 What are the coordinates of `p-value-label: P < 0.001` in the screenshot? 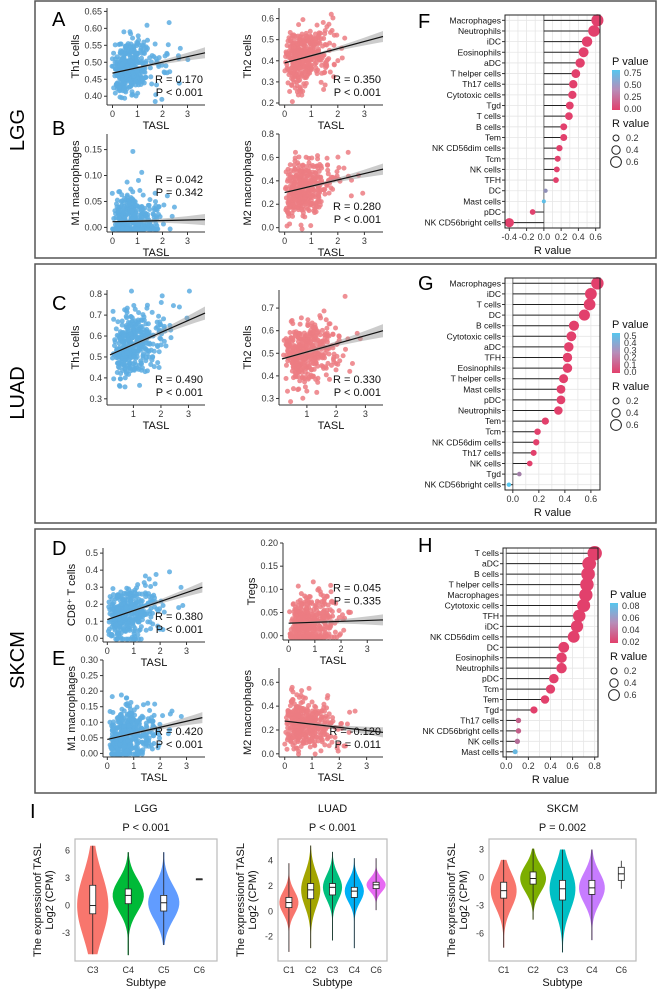 It's located at (332, 828).